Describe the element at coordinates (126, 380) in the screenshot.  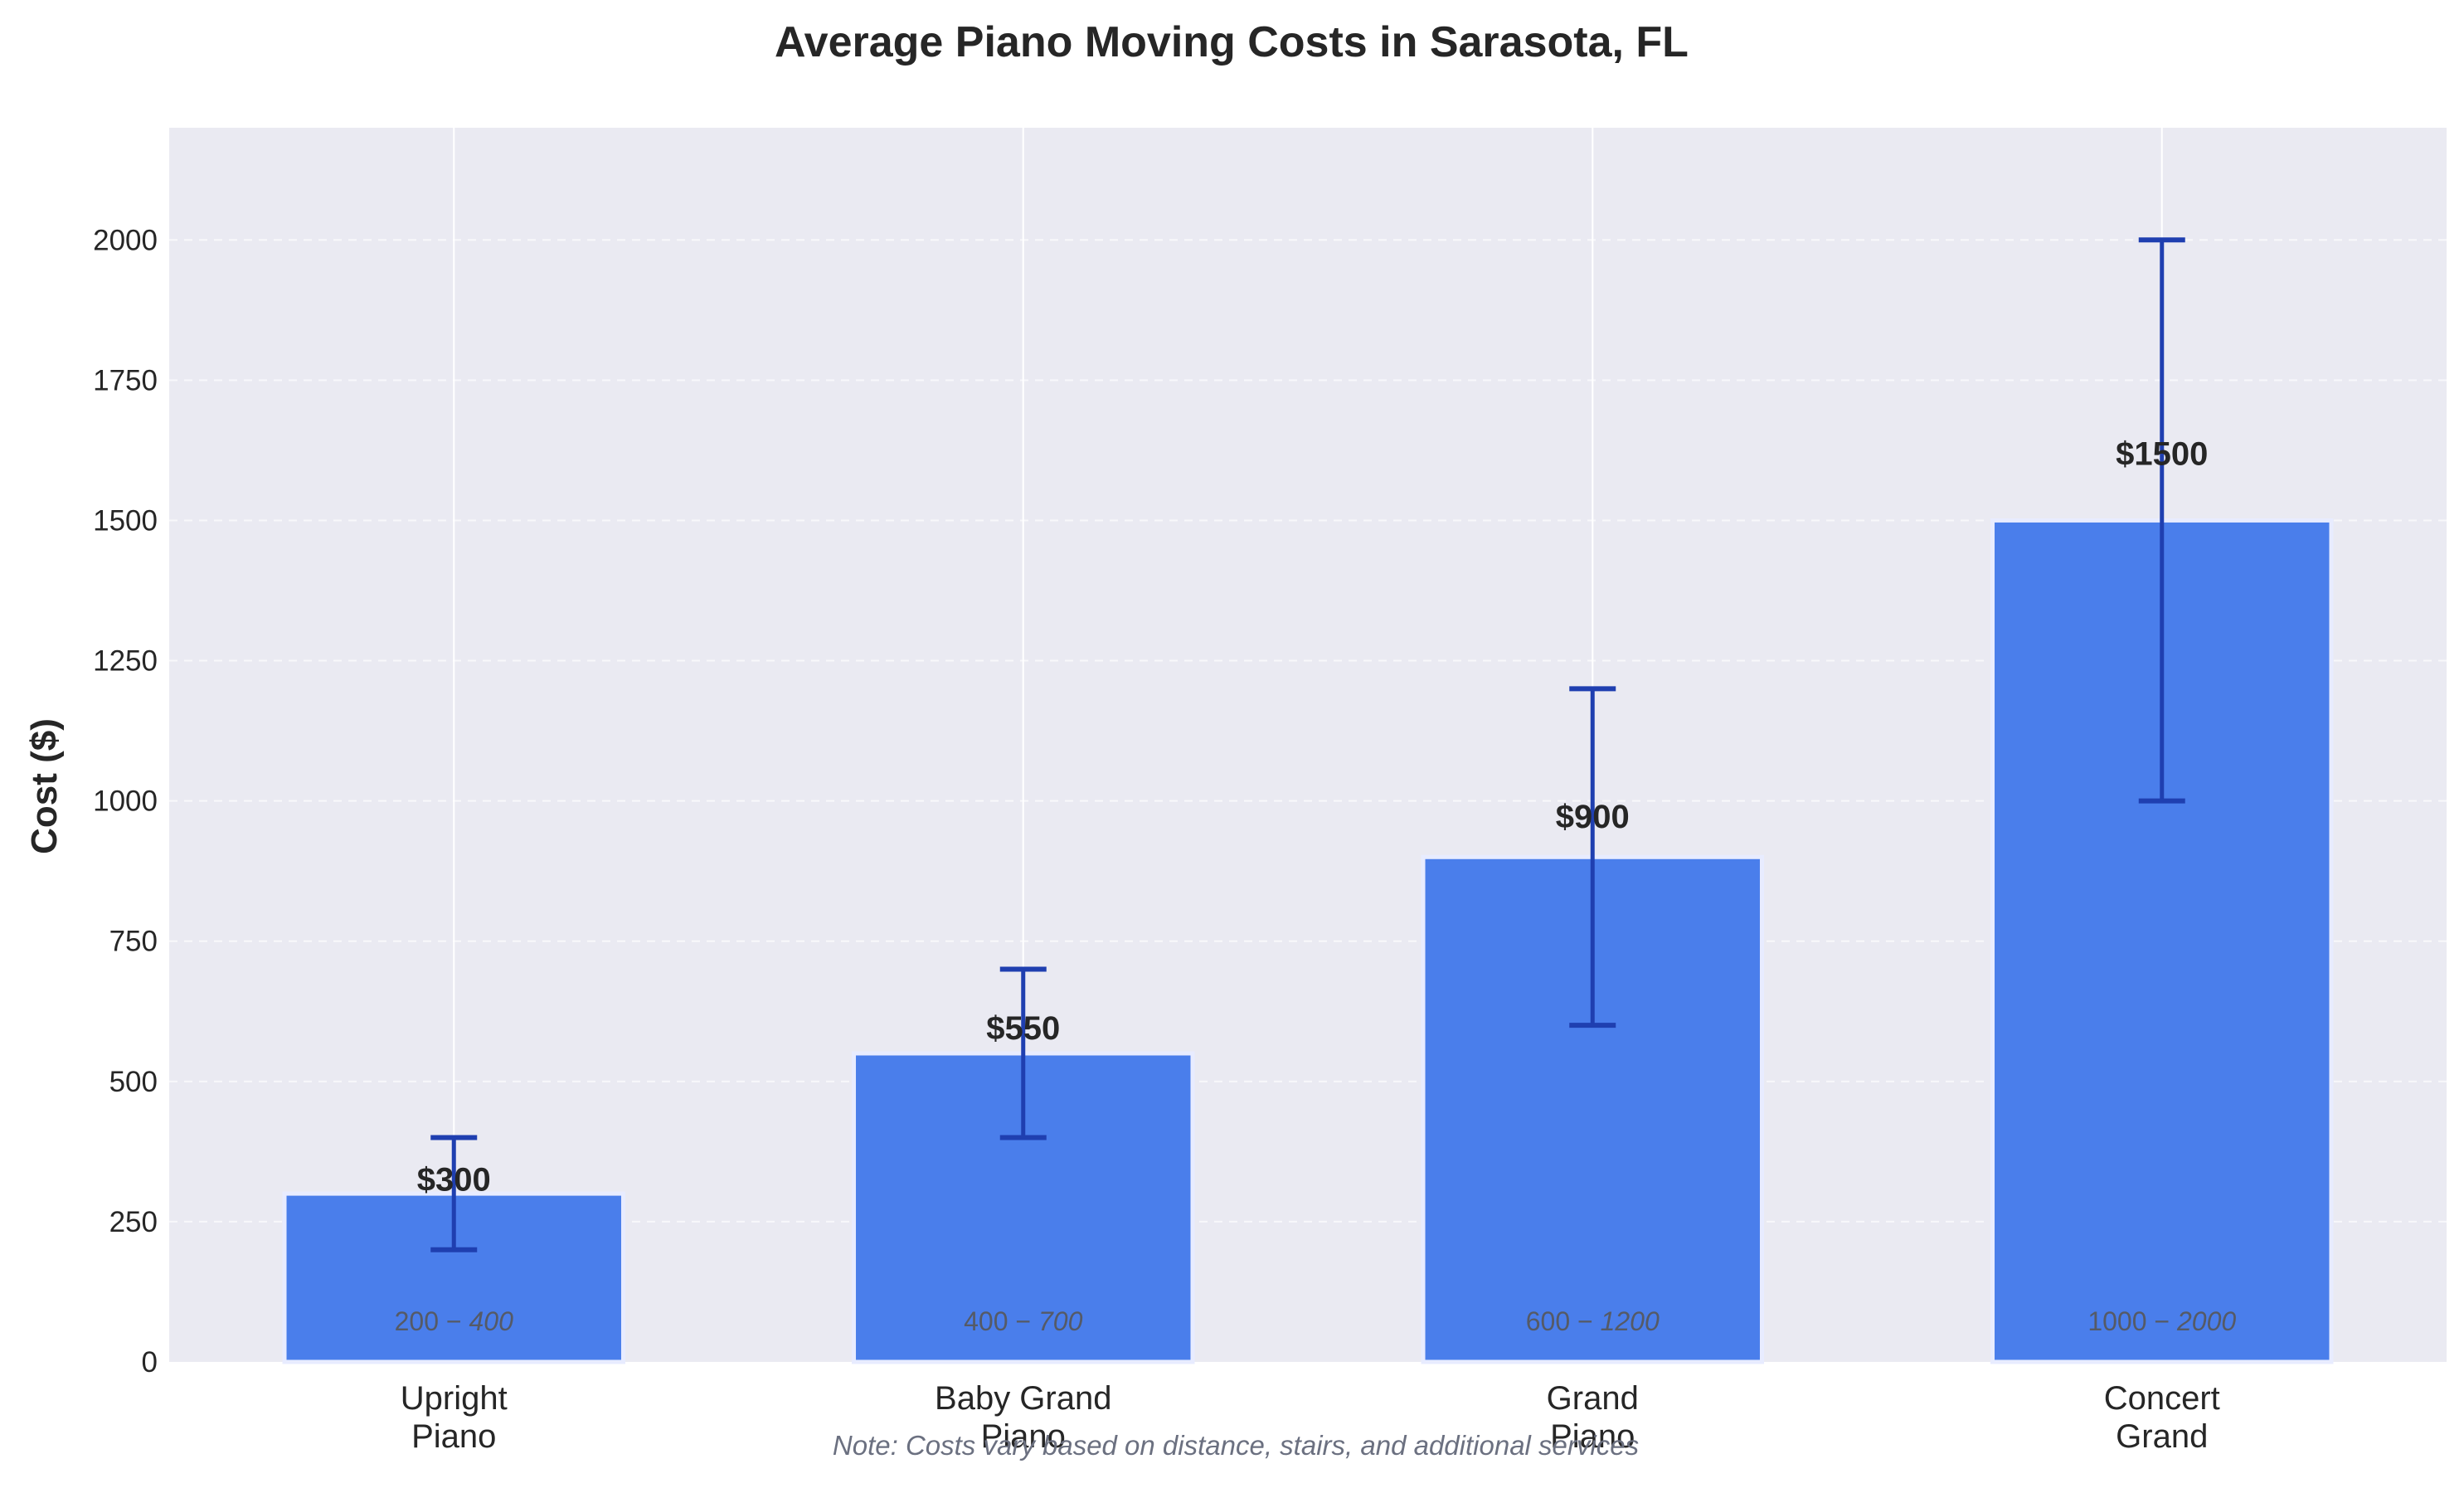
I see `y-tick-label: 1750` at that location.